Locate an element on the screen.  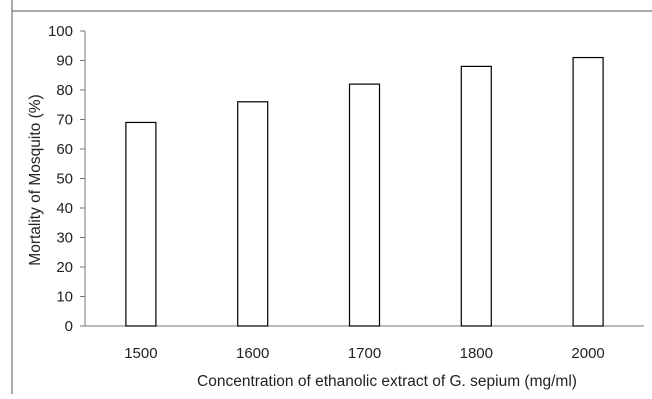
y-tick-label: 80 is located at coordinates (64, 90).